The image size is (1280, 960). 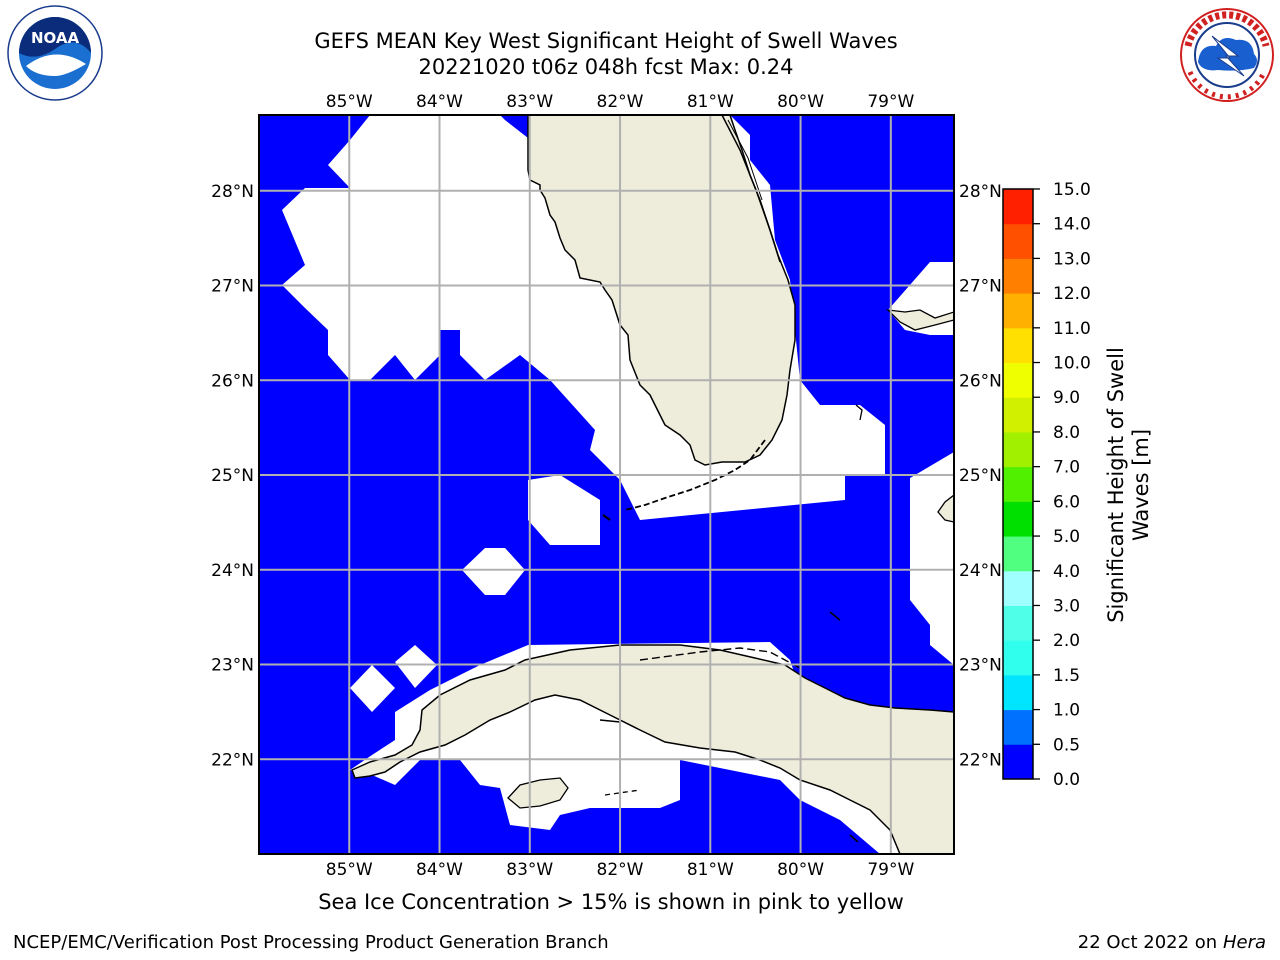 I want to click on colorbar-tick-label: 12.0, so click(x=1072, y=294).